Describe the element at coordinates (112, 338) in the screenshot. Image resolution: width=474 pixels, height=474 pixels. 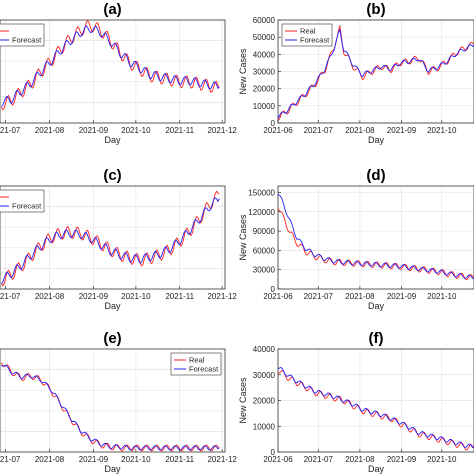
I see `chart-title: (e)` at that location.